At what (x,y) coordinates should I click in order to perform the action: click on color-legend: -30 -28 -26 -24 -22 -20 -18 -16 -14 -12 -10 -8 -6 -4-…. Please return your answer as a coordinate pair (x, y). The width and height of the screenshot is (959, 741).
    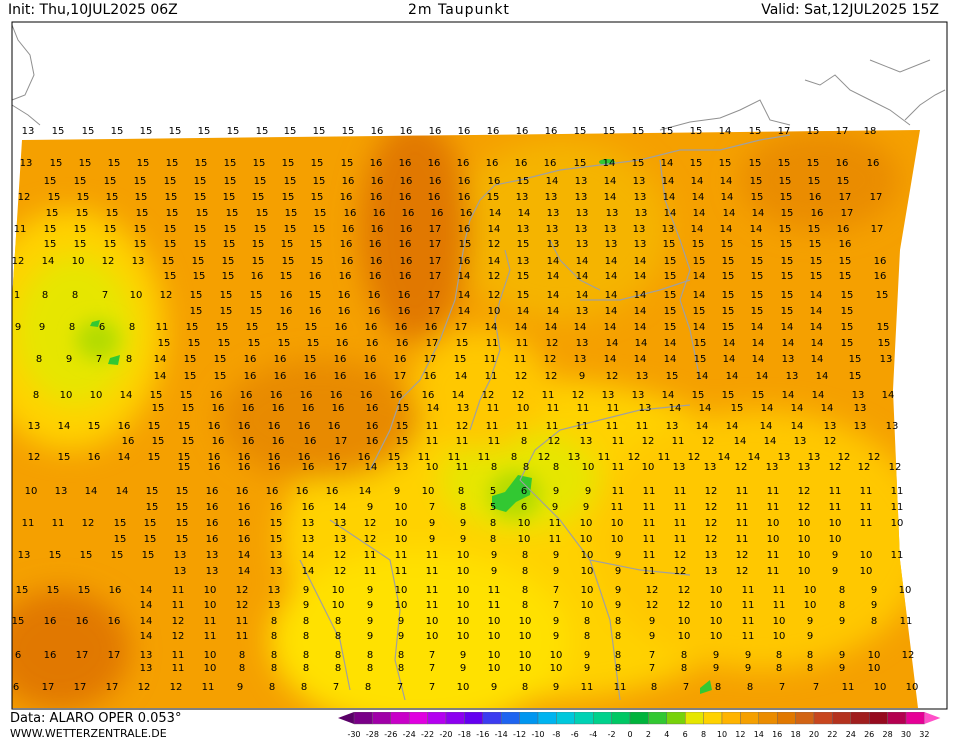
    Looking at the image, I should click on (639, 725).